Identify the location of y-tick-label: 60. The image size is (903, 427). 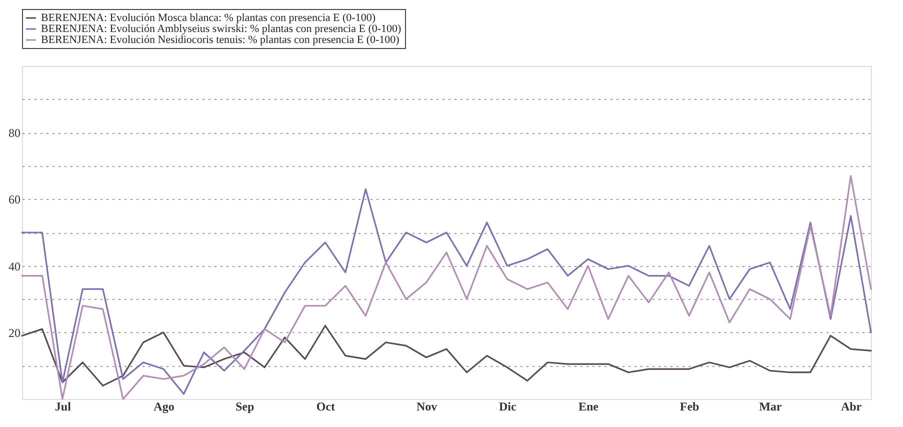
(14, 199).